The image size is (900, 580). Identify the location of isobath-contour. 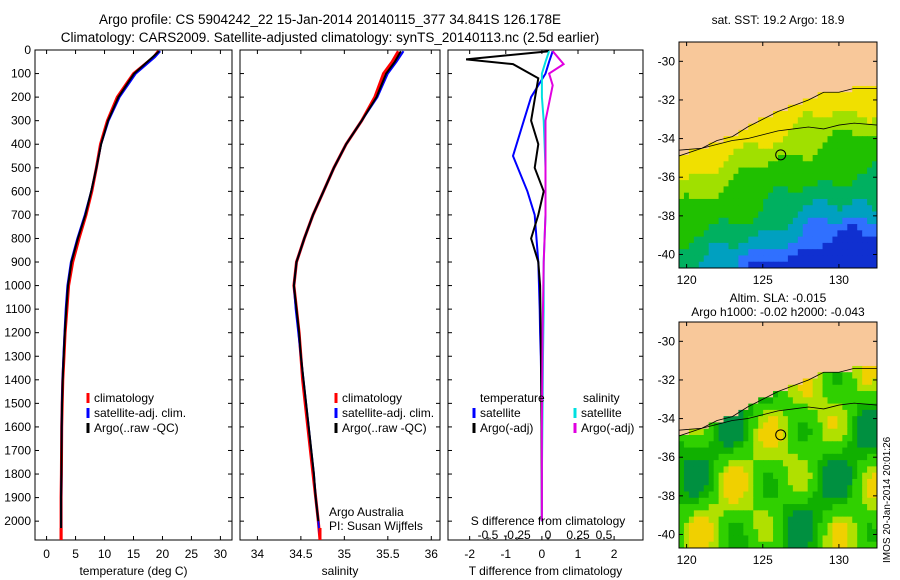
(778, 416).